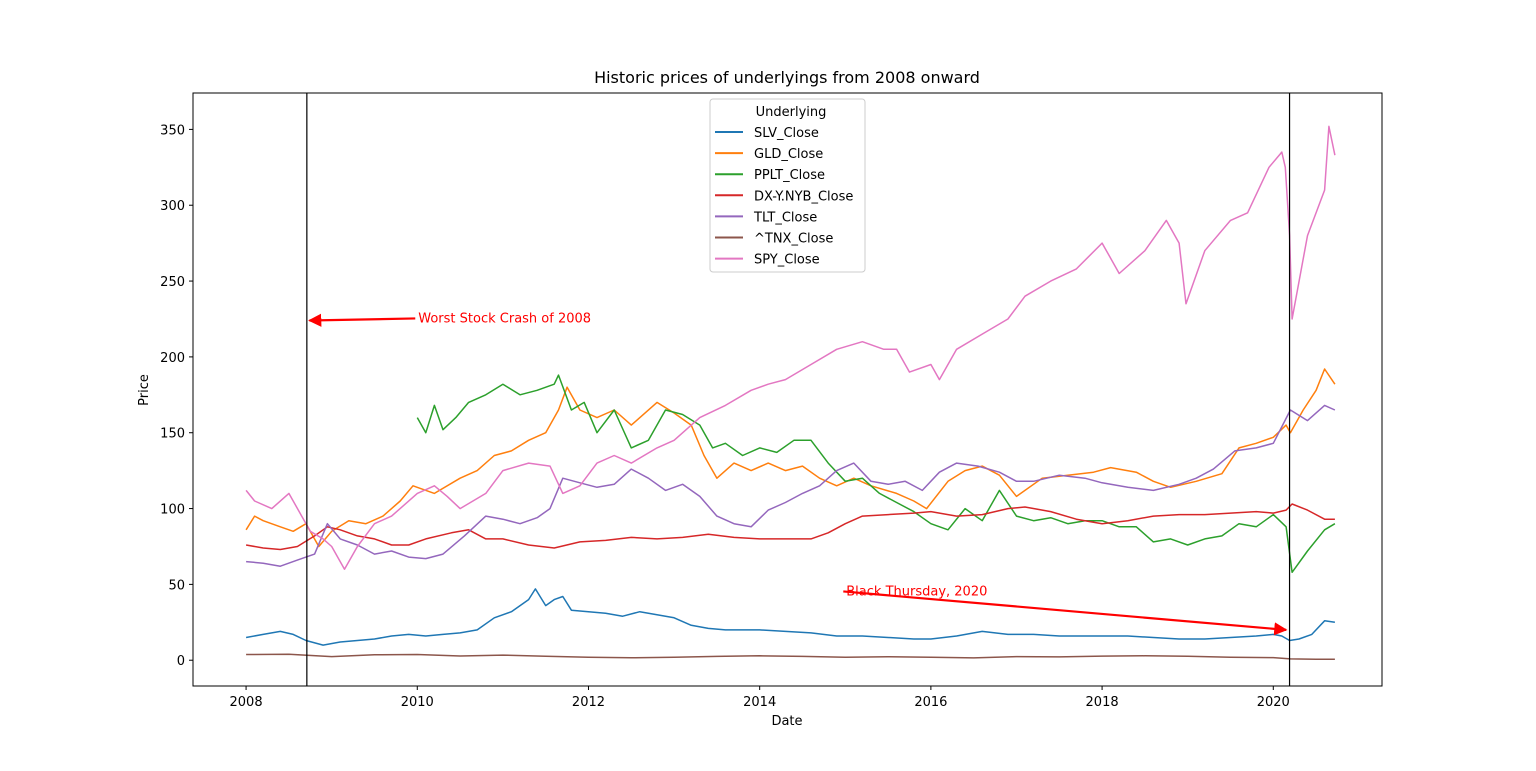 The width and height of the screenshot is (1536, 771). What do you see at coordinates (417, 702) in the screenshot?
I see `x-tick-label: 2010` at bounding box center [417, 702].